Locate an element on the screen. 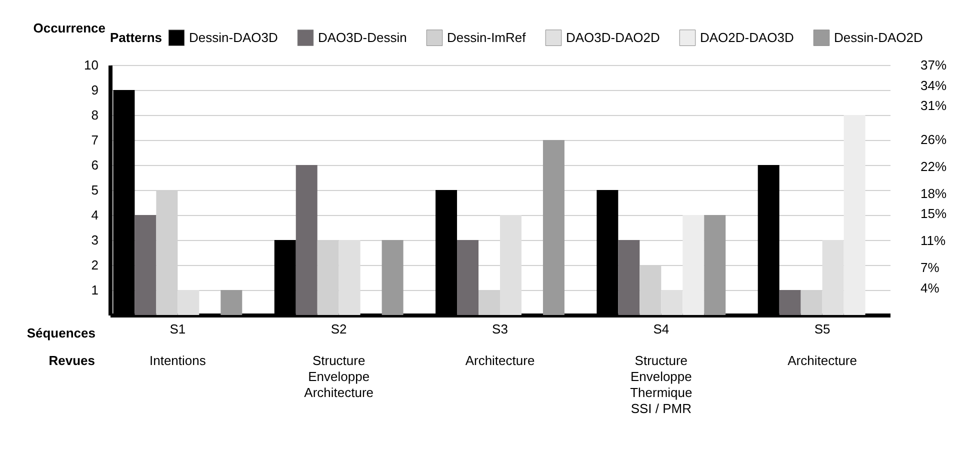 The height and width of the screenshot is (453, 979). y-tick-label: 3 is located at coordinates (94, 240).